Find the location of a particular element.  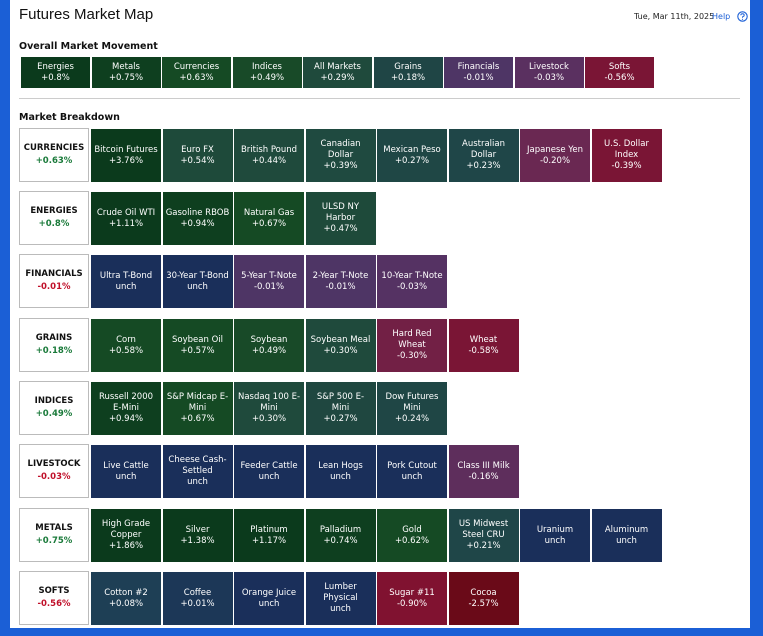

market-tile: S&P Midcap E-Mini +0.67% is located at coordinates (197, 408).